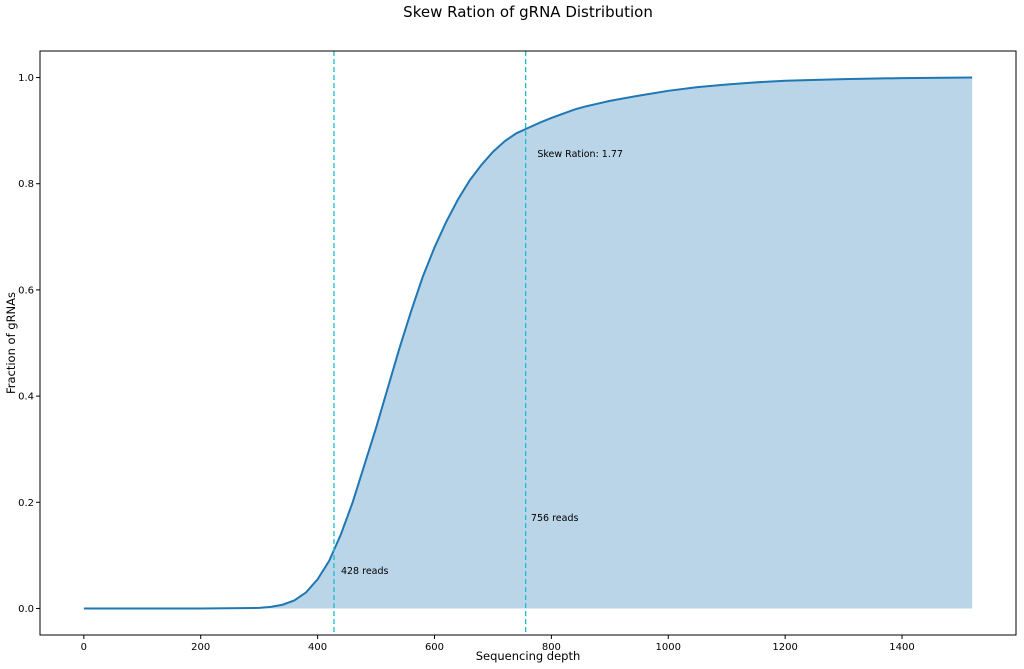  What do you see at coordinates (26, 78) in the screenshot?
I see `y-tick-label: 1.0` at bounding box center [26, 78].